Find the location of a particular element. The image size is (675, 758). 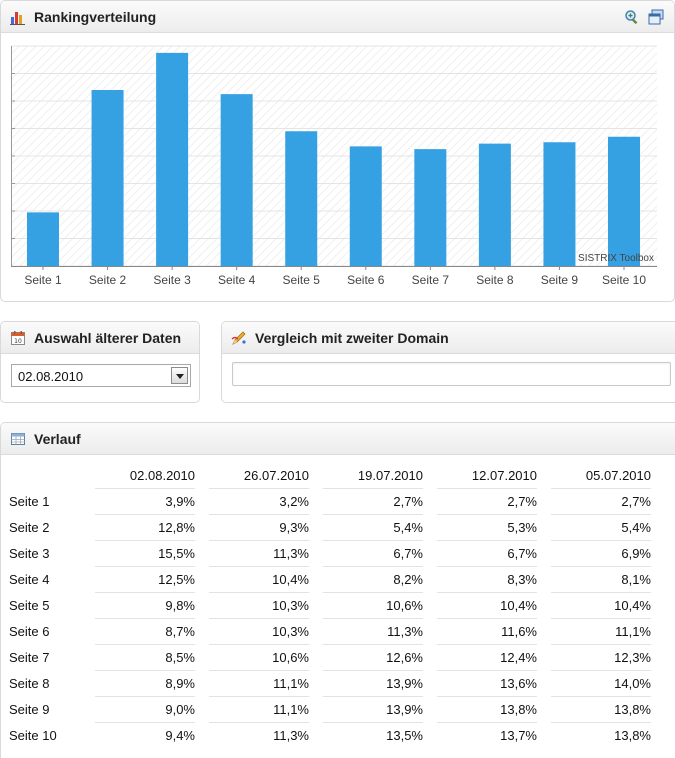

pencil-compare-icon is located at coordinates (239, 338).